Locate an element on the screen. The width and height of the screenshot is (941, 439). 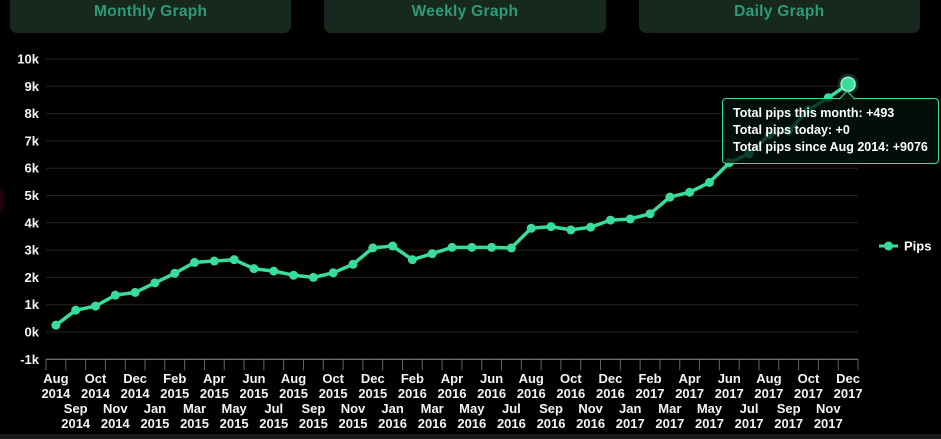
tooltip-pips-since-start: Total pips since Aug 2014: +9076 is located at coordinates (830, 147).